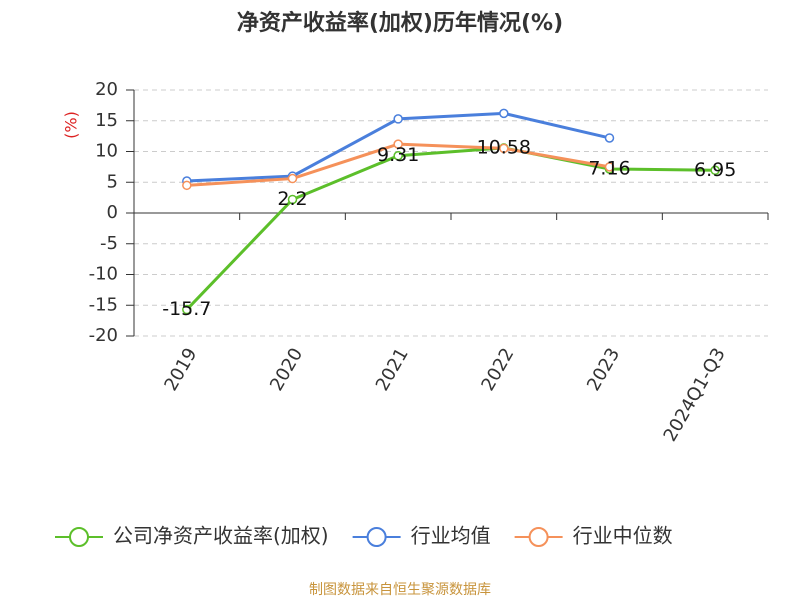 The width and height of the screenshot is (800, 600). I want to click on x-tick-label: 2019, so click(180, 370).